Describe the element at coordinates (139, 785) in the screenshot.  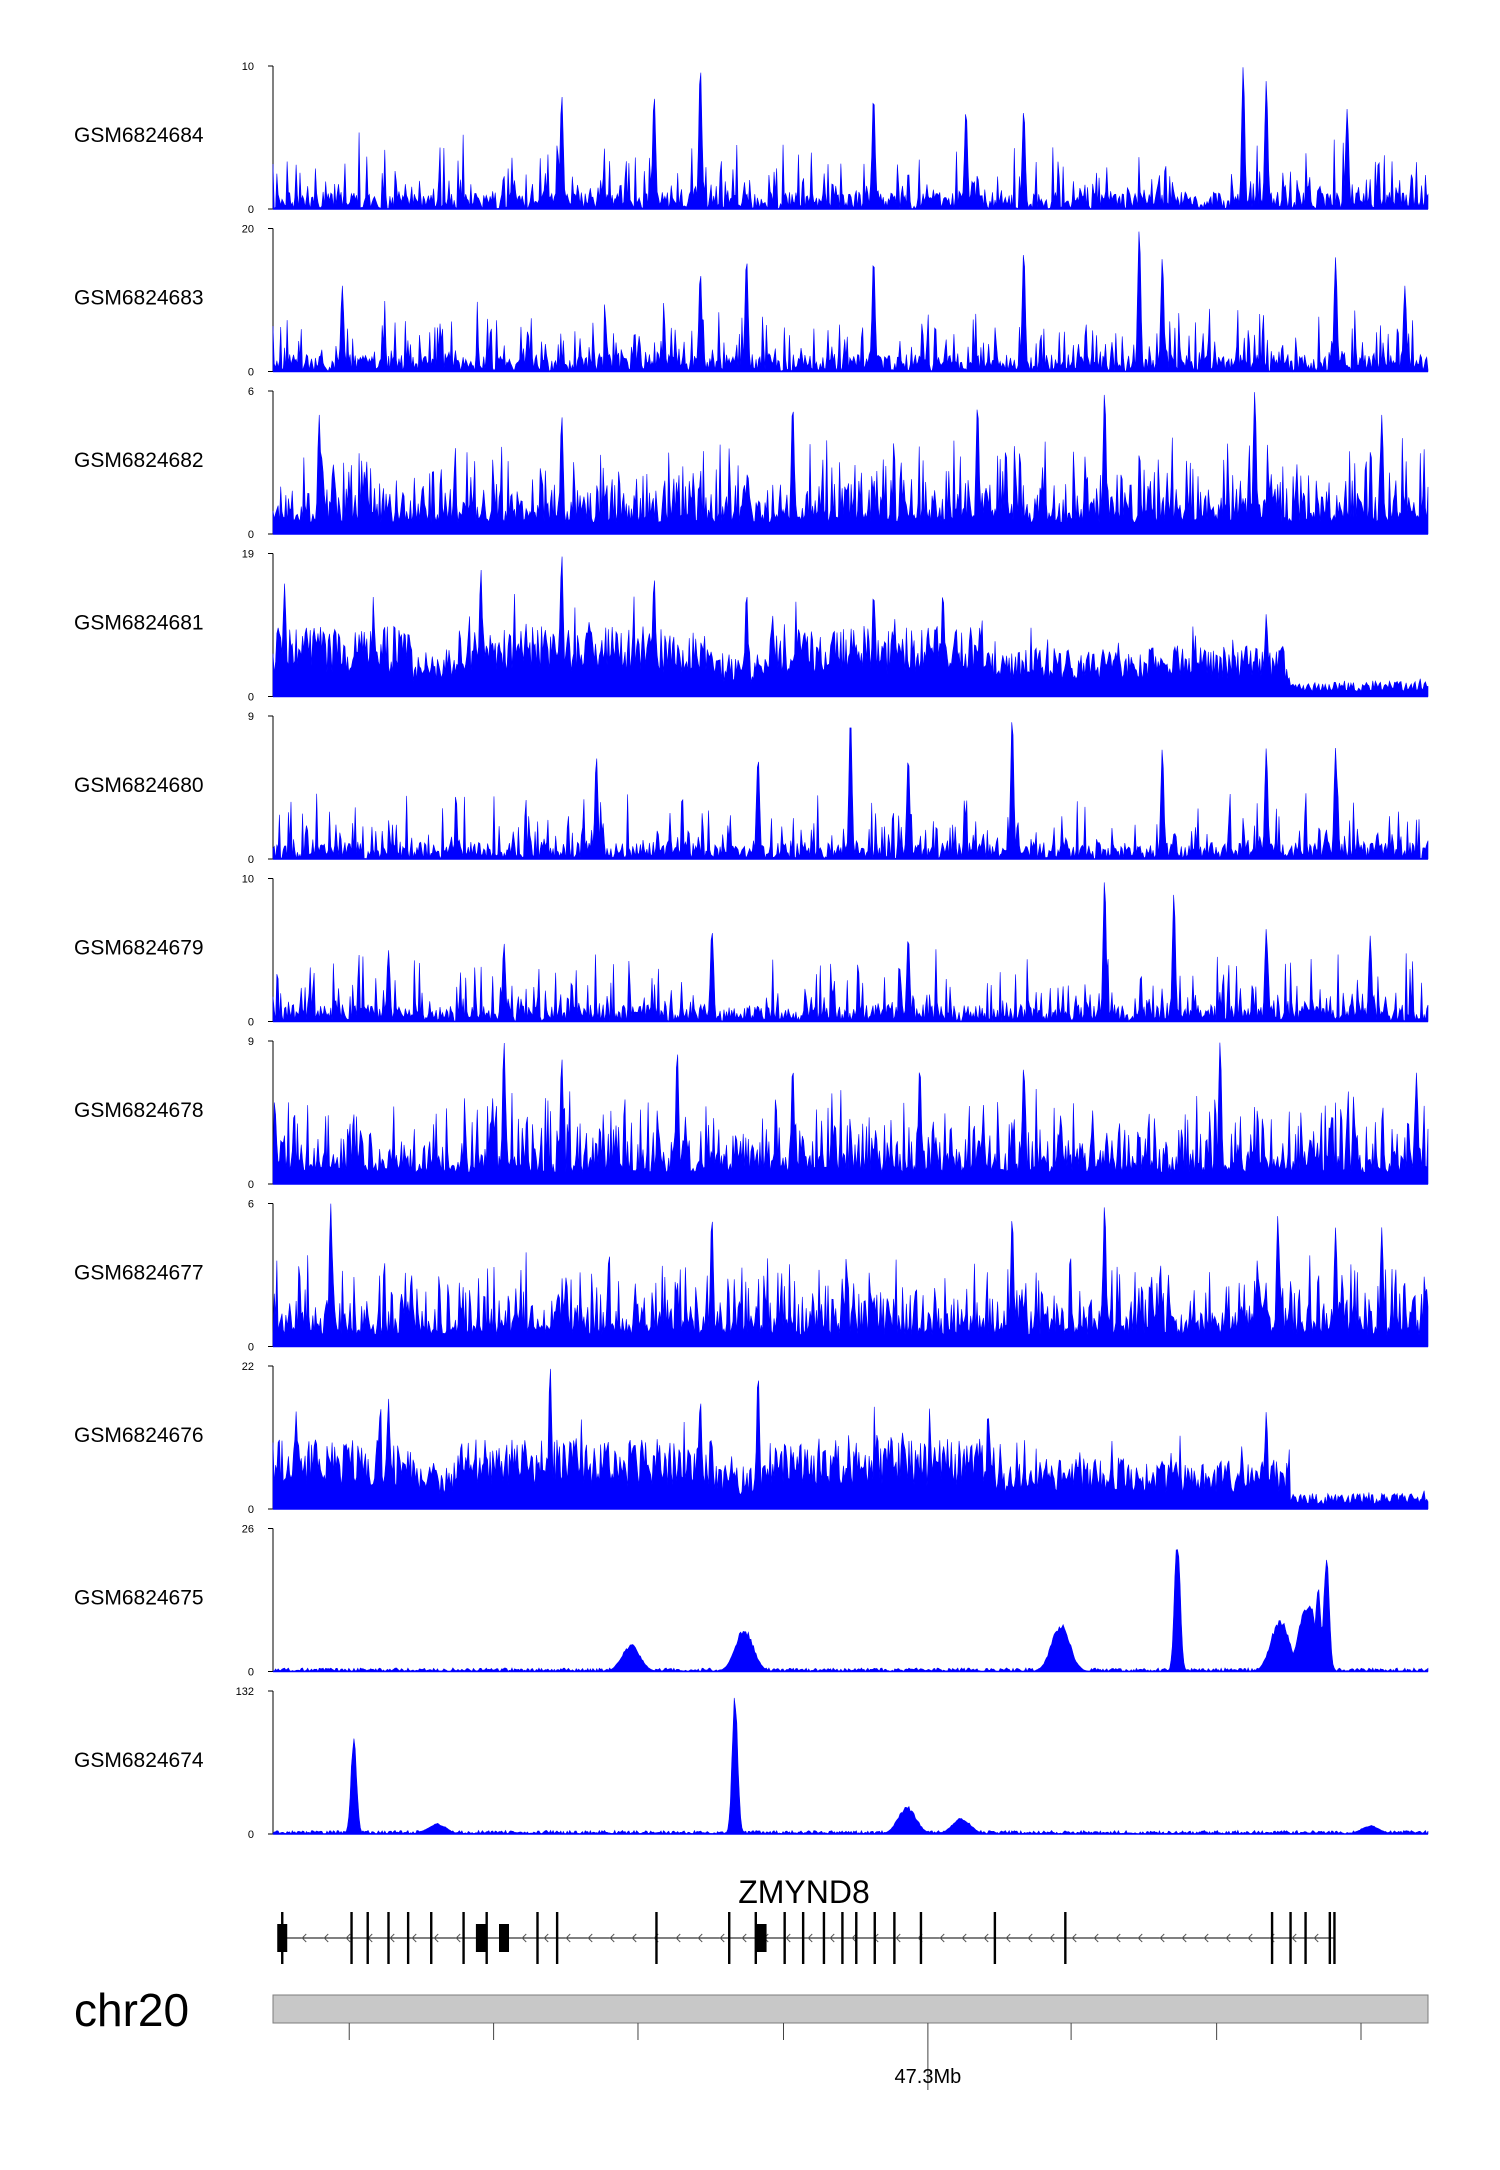
I see `track-label: GSM6824680` at that location.